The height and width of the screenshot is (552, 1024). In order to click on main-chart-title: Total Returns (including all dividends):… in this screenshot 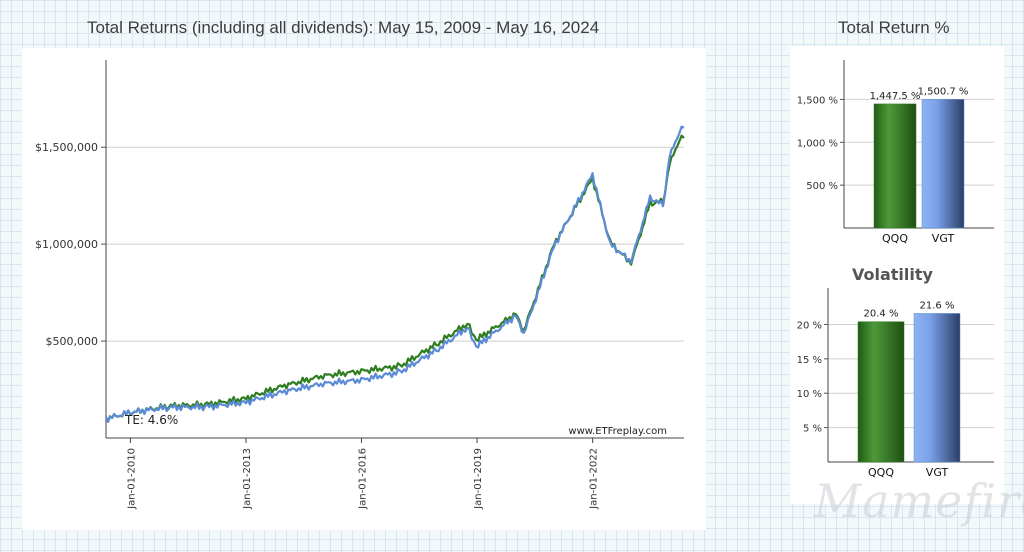, I will do `click(343, 27)`.